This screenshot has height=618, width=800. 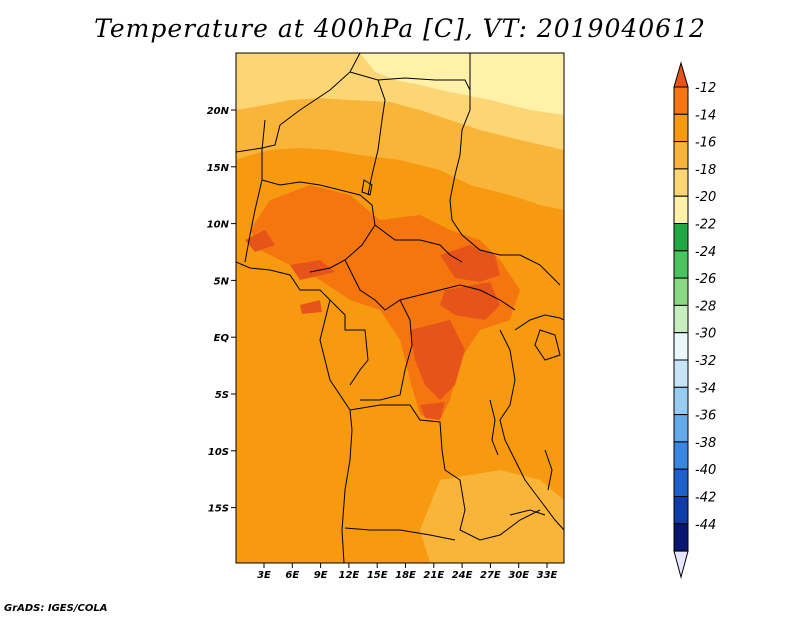 What do you see at coordinates (311, 307) in the screenshot?
I see `field-patch-12g` at bounding box center [311, 307].